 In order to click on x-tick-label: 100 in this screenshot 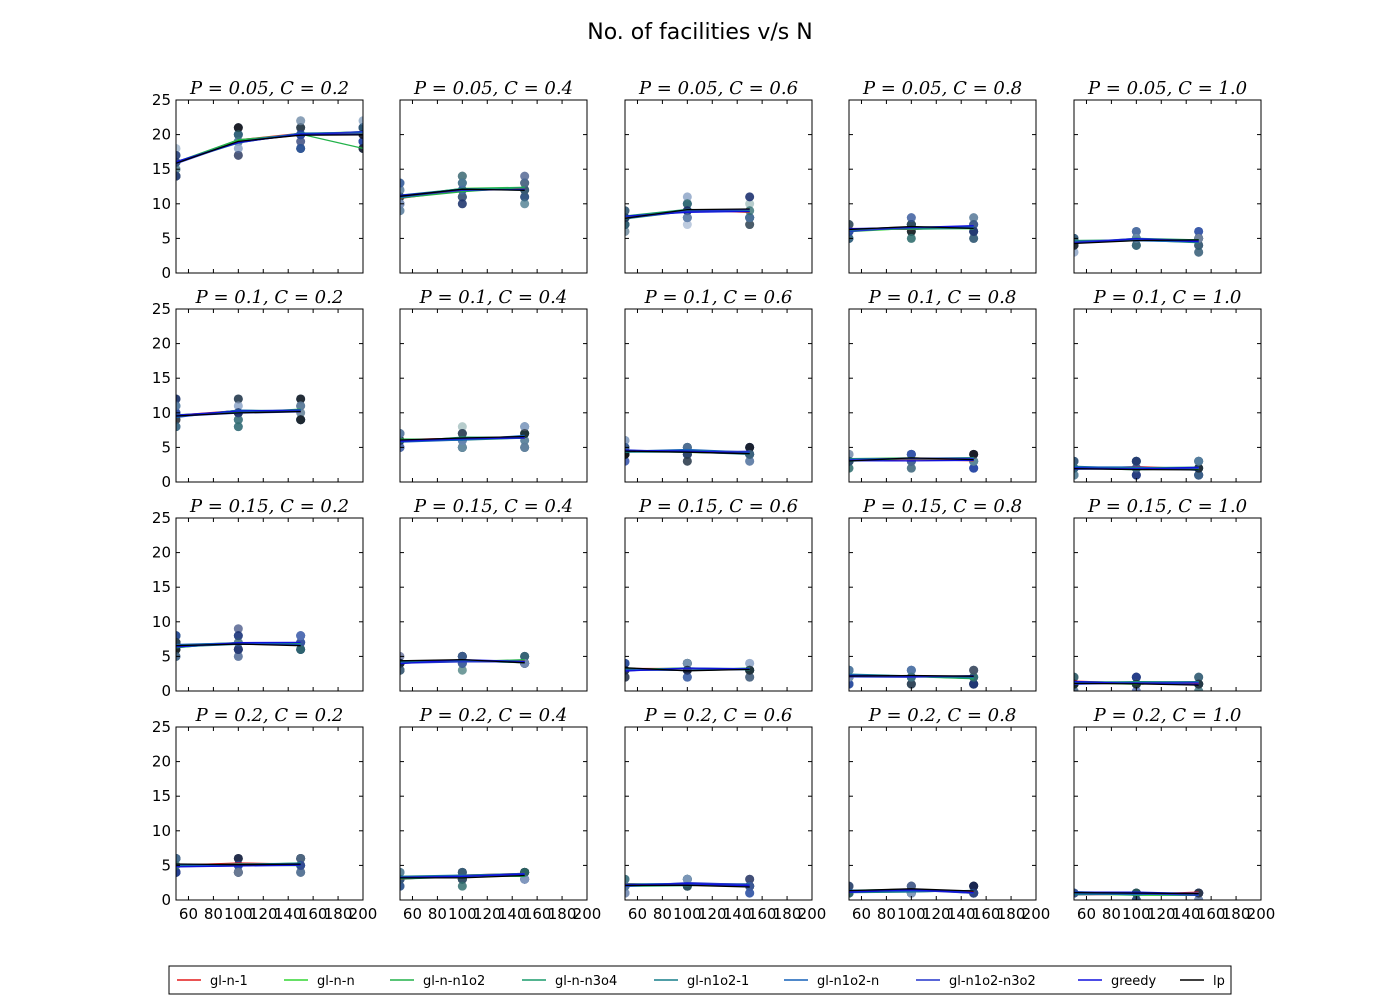, I will do `click(687, 914)`.